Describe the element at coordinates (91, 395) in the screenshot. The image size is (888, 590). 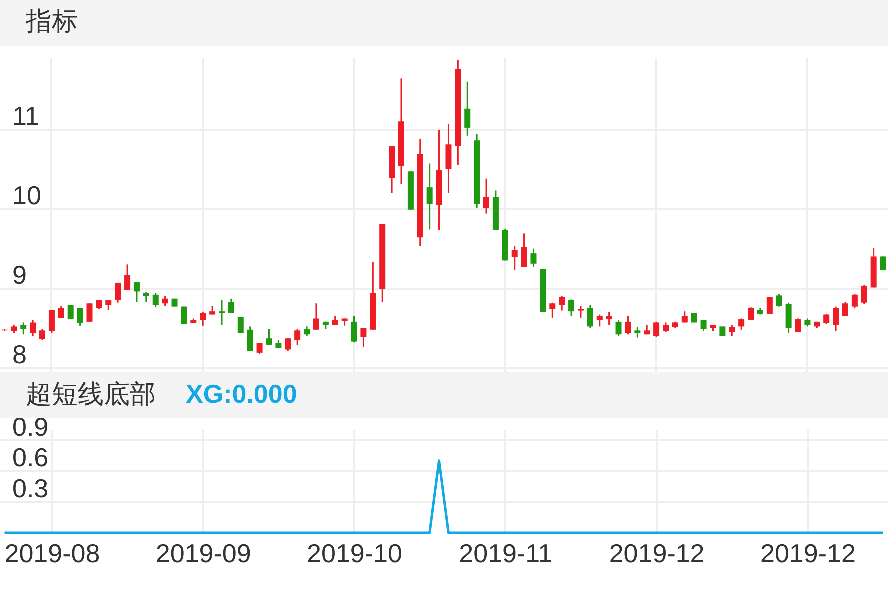
I see `chart-title: 超短线底部` at that location.